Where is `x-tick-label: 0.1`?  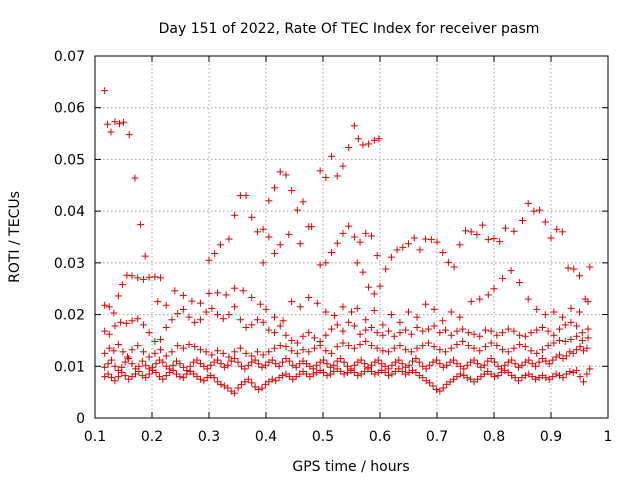
x-tick-label: 0.1 is located at coordinates (95, 437).